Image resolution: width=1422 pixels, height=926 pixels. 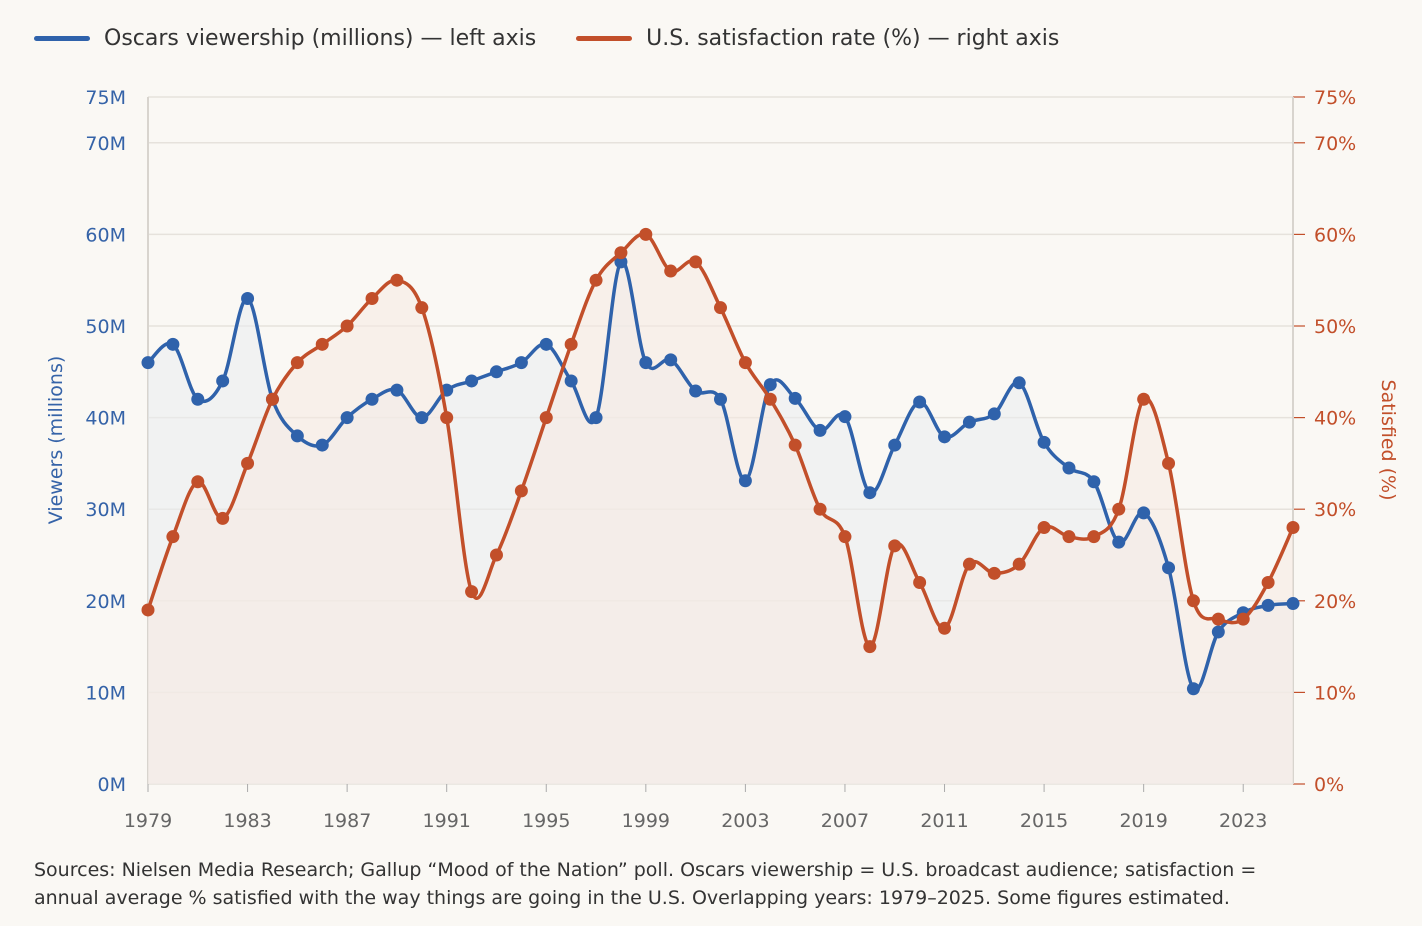 I want to click on right-tick-label: 50%, so click(x=1335, y=327).